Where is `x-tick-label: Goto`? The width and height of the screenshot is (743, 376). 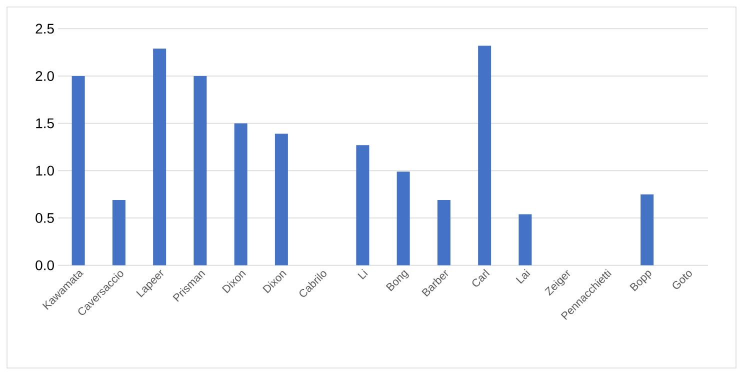
x-tick-label: Goto is located at coordinates (682, 279).